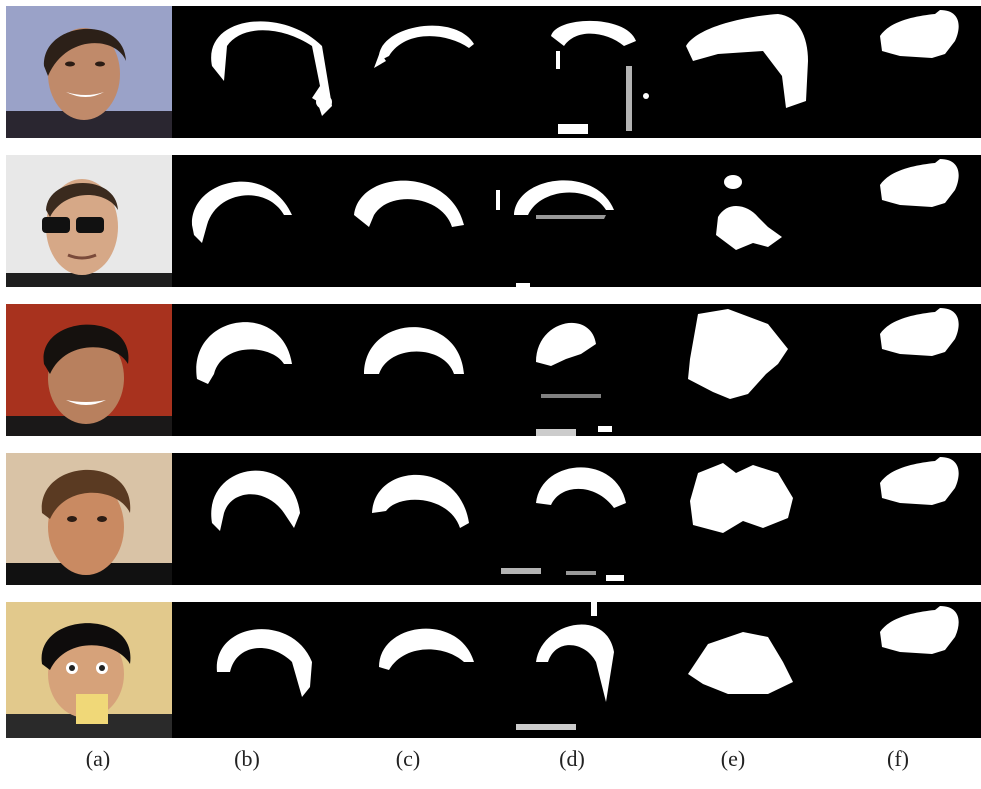 The height and width of the screenshot is (789, 981). Describe the element at coordinates (572, 758) in the screenshot. I see `caption-d: (d)` at that location.